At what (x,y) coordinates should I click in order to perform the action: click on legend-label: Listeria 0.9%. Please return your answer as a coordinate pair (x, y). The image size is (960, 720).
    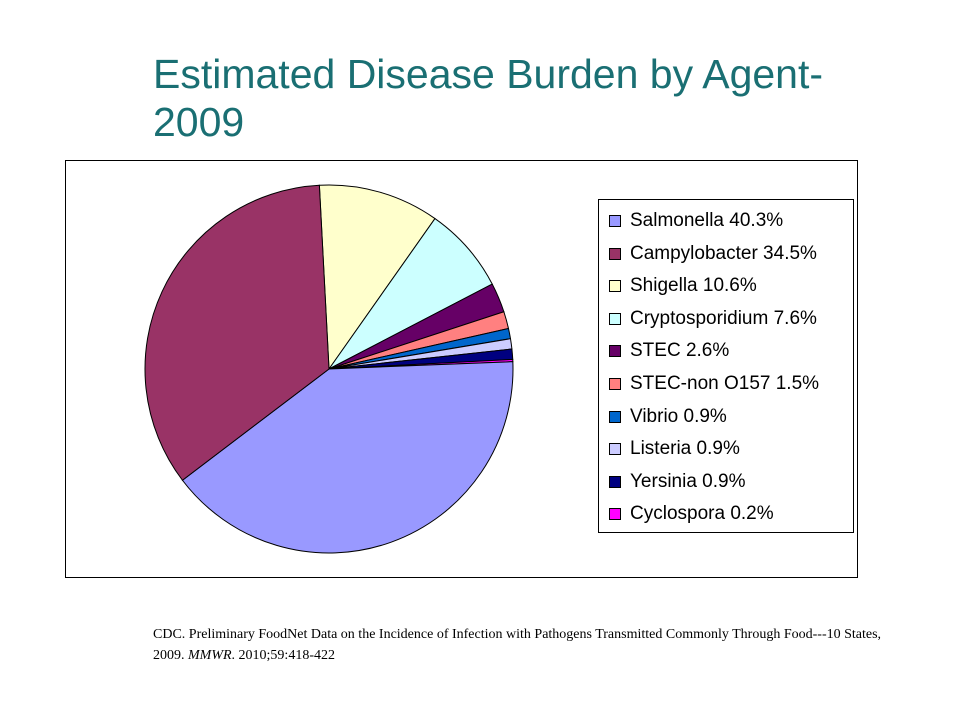
    Looking at the image, I should click on (685, 449).